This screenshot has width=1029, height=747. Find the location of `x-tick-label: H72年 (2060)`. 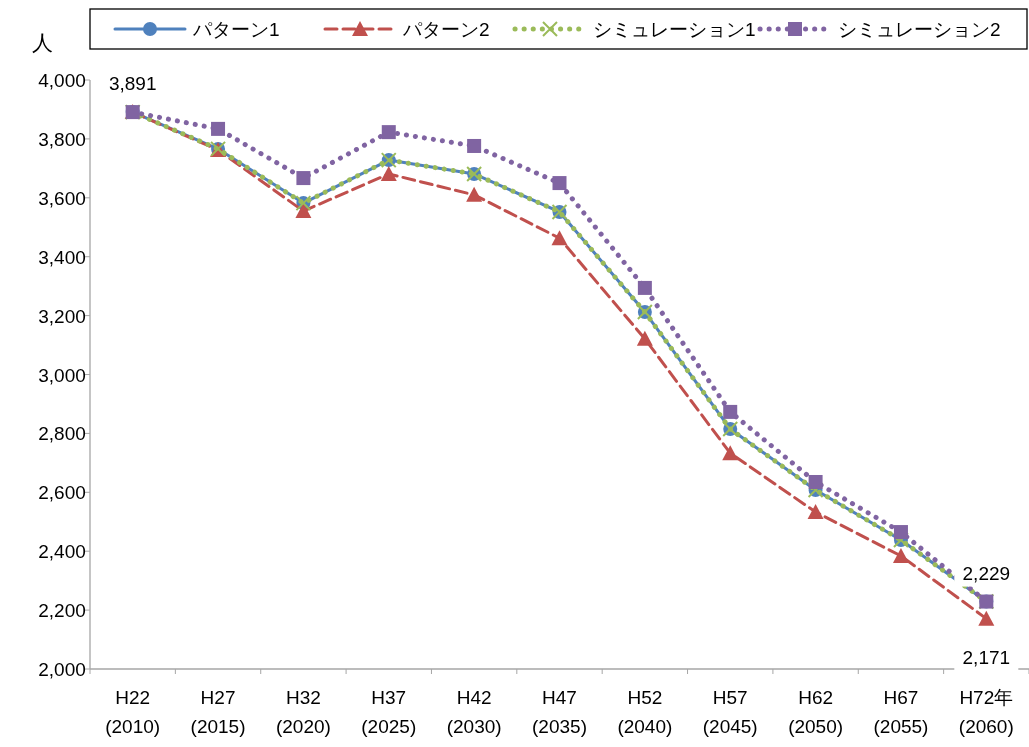

x-tick-label: H72年 (2060) is located at coordinates (986, 712).